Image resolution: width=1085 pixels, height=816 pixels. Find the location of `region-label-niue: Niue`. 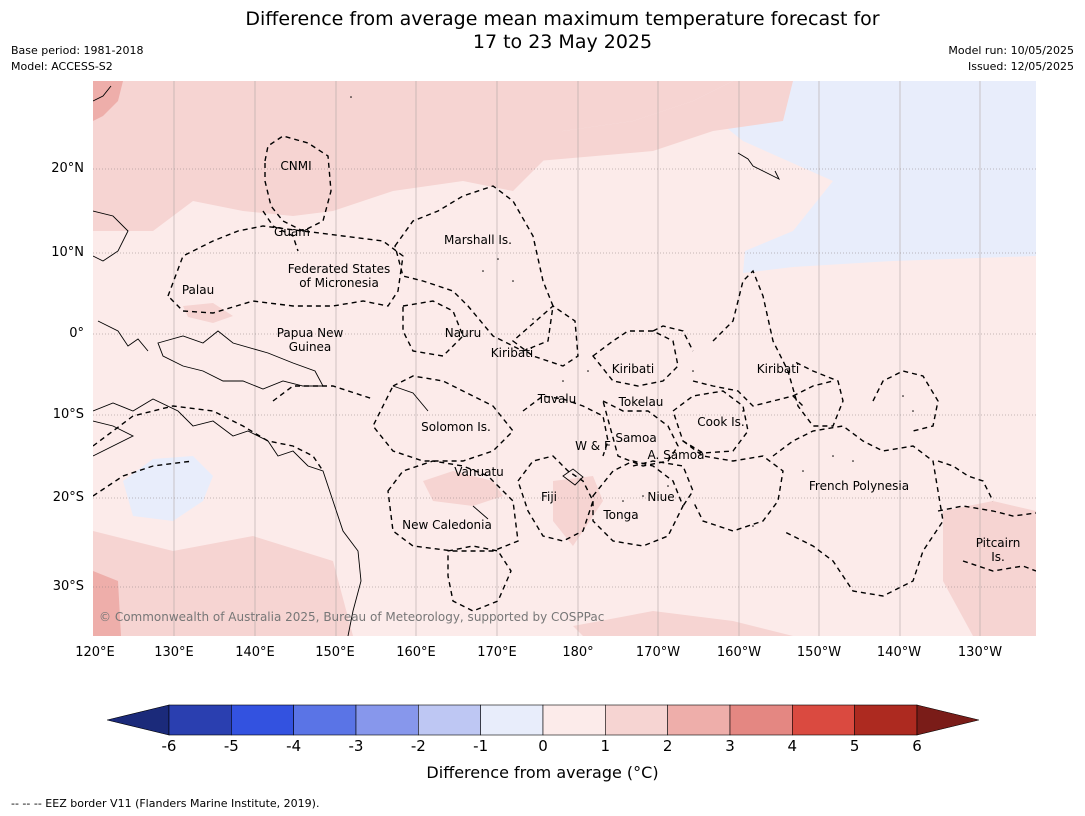

region-label-niue: Niue is located at coordinates (661, 497).